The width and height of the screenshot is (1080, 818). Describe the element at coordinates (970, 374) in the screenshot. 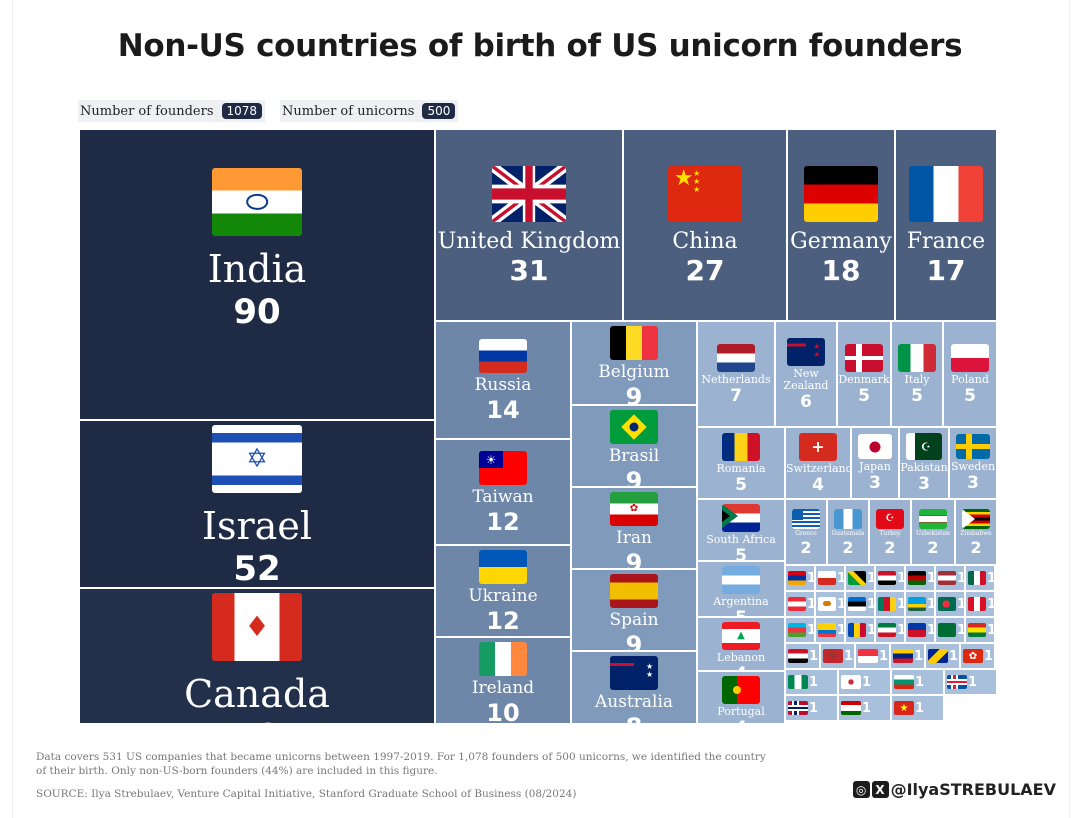

I see `tile-poland: Poland 5` at that location.